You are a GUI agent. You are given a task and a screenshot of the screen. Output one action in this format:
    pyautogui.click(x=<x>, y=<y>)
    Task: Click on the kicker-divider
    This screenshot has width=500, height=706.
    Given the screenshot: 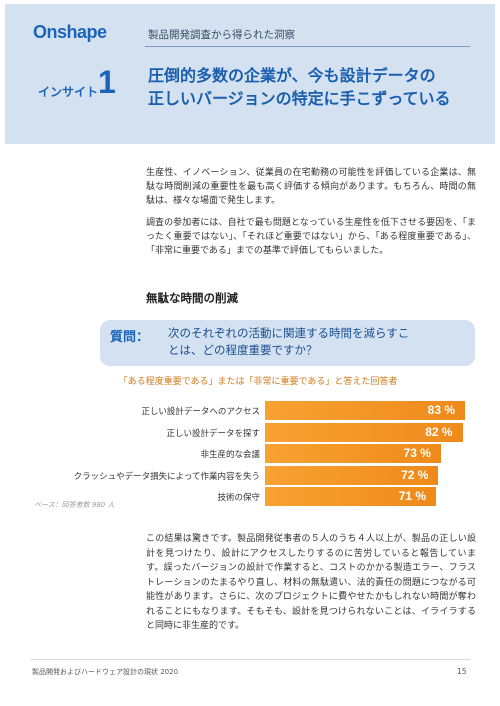 What is the action you would take?
    pyautogui.click(x=307, y=46)
    